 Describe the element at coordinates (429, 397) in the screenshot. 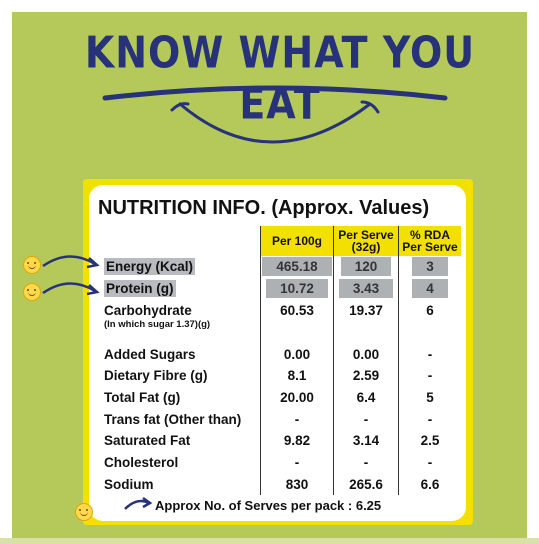

I see `row-rda: 5` at that location.